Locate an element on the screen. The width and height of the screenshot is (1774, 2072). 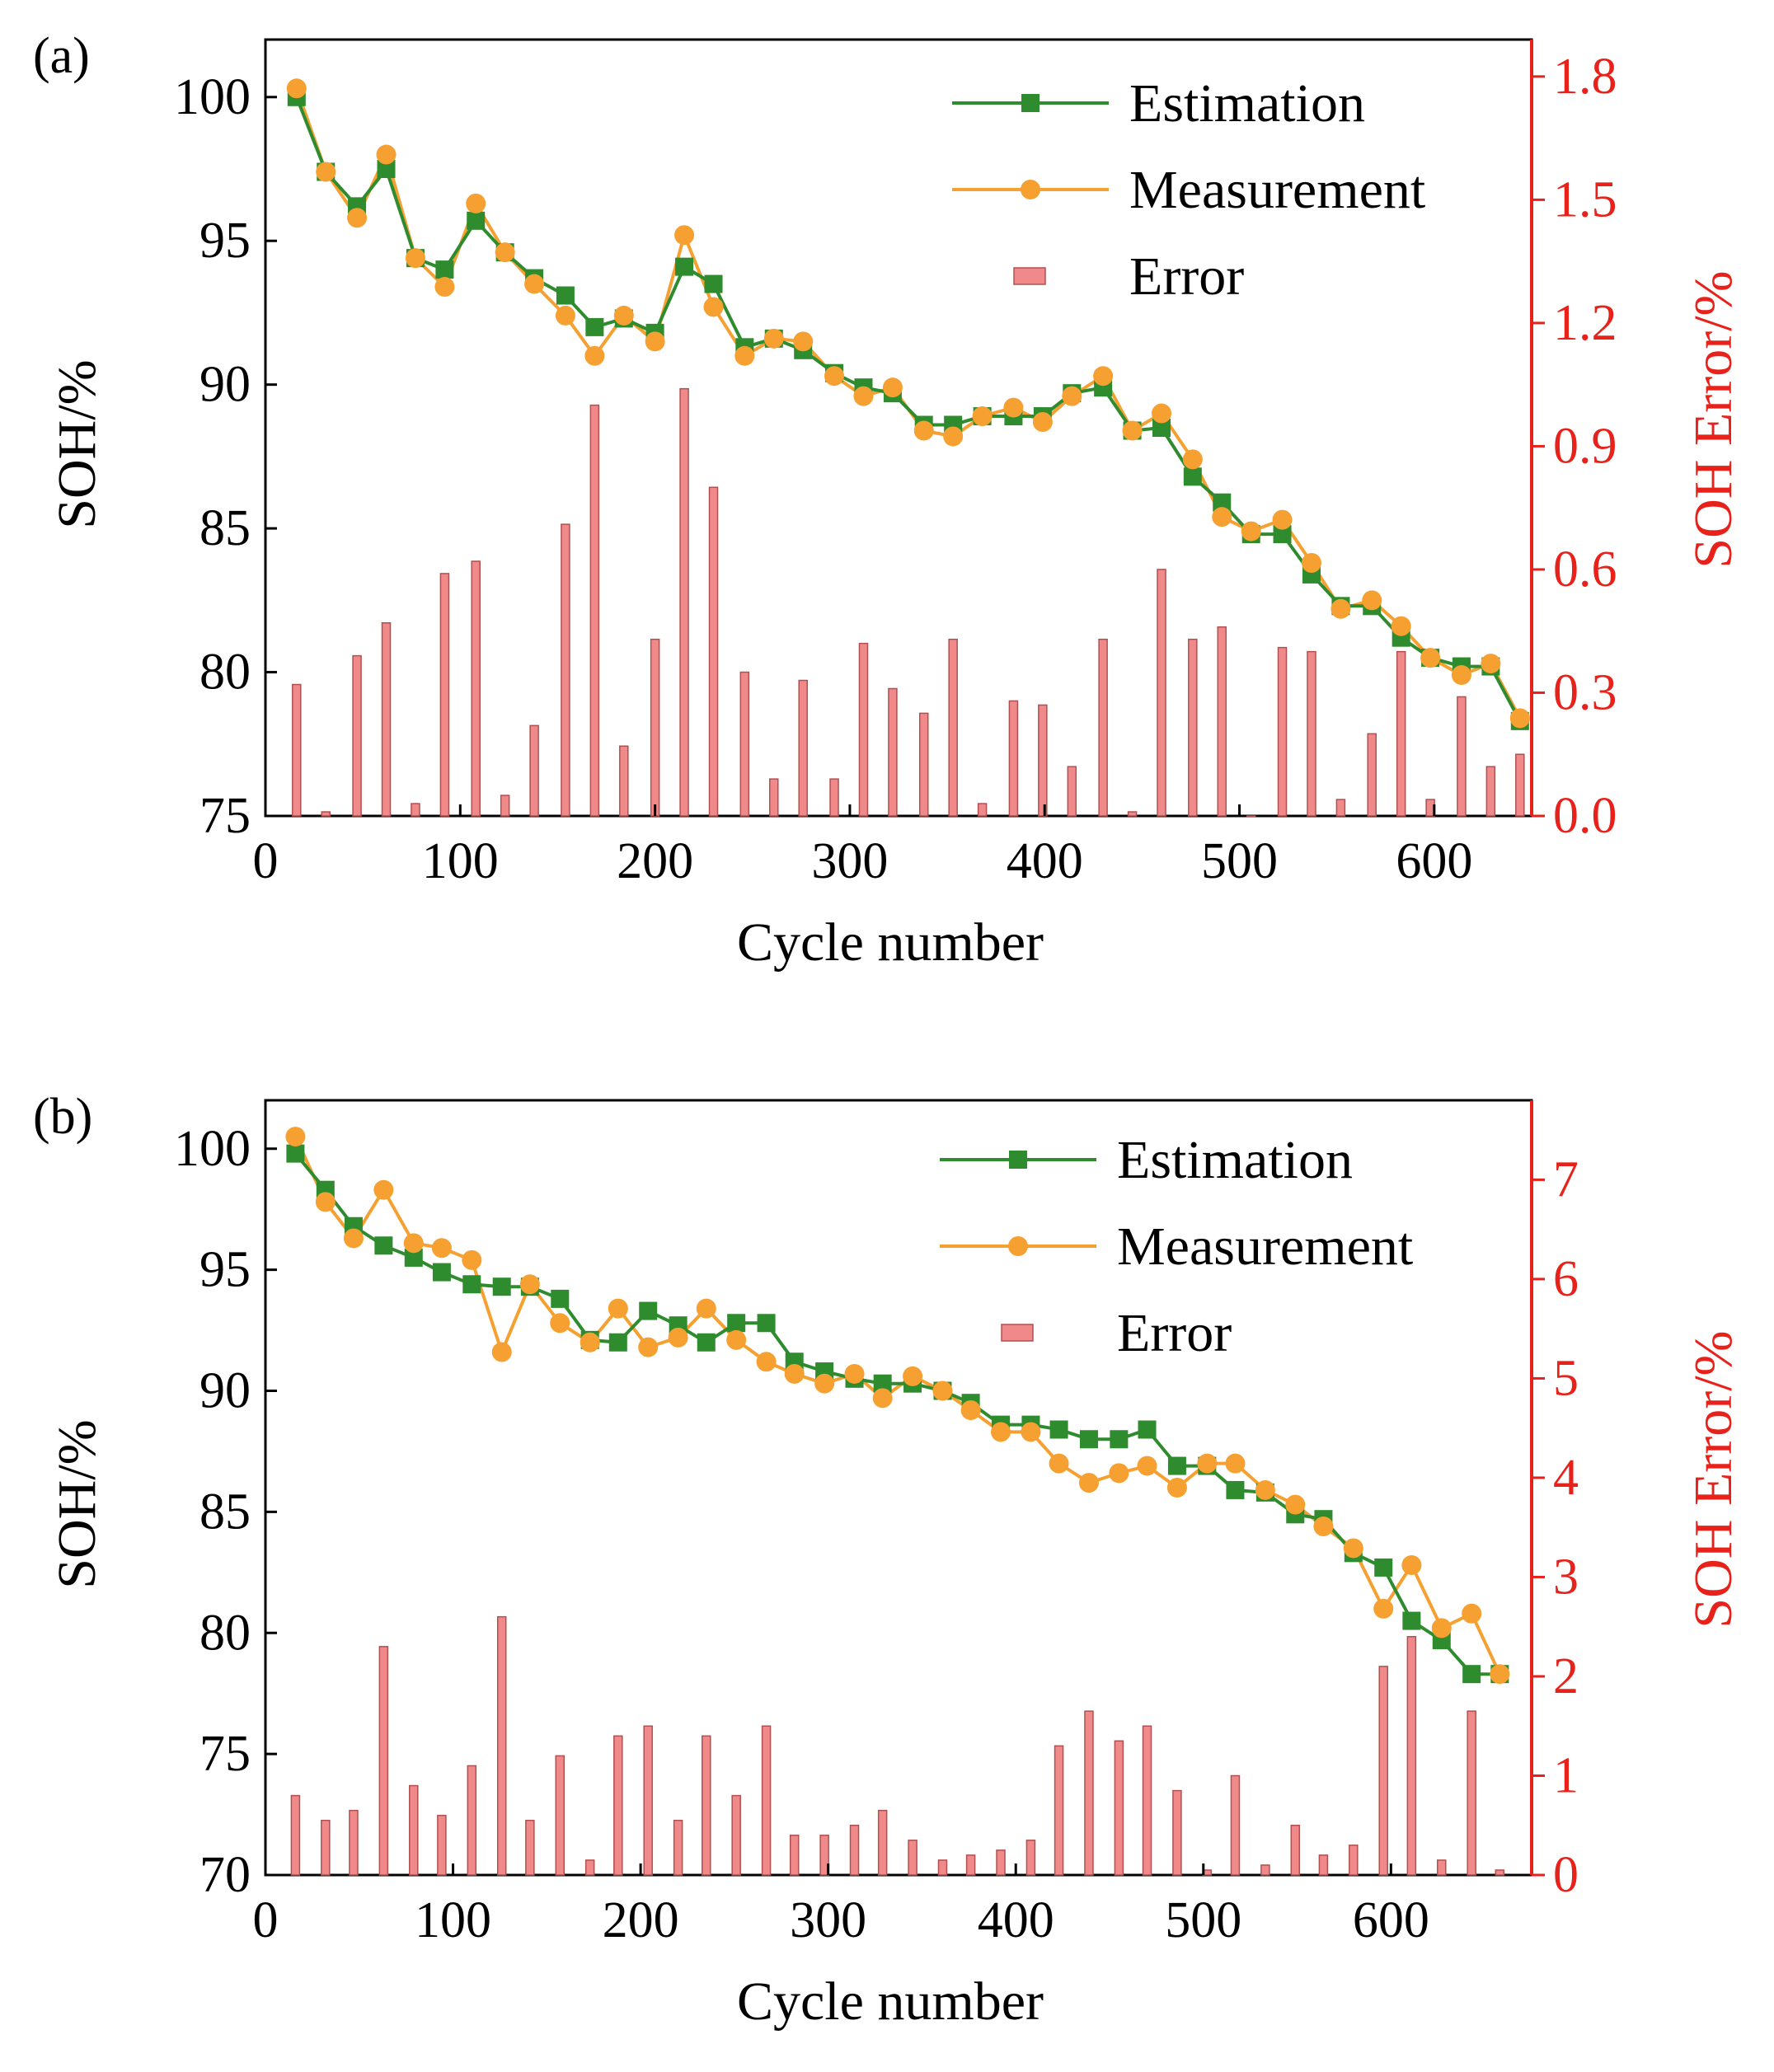
y2-tick-label: 7 is located at coordinates (1566, 1179).